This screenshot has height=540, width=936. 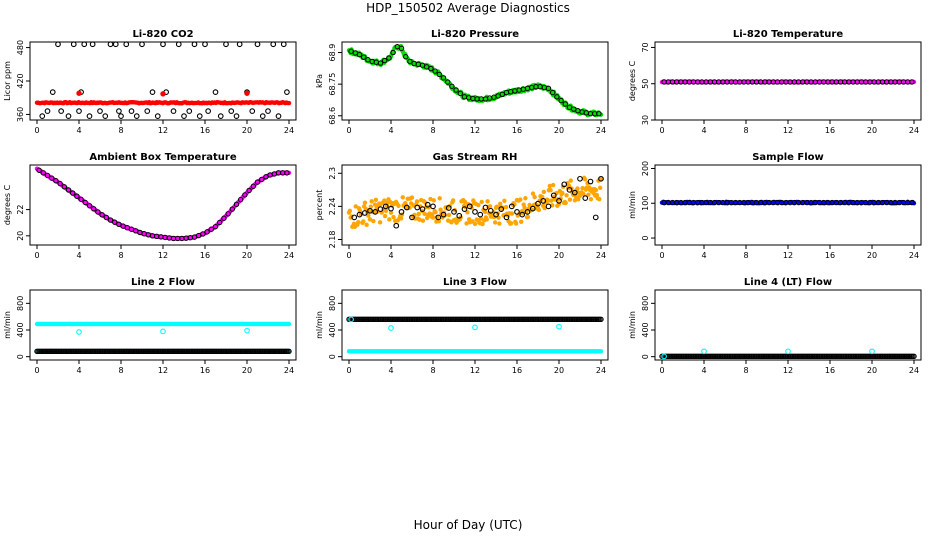 I want to click on x-tick-label: 4, so click(x=390, y=255).